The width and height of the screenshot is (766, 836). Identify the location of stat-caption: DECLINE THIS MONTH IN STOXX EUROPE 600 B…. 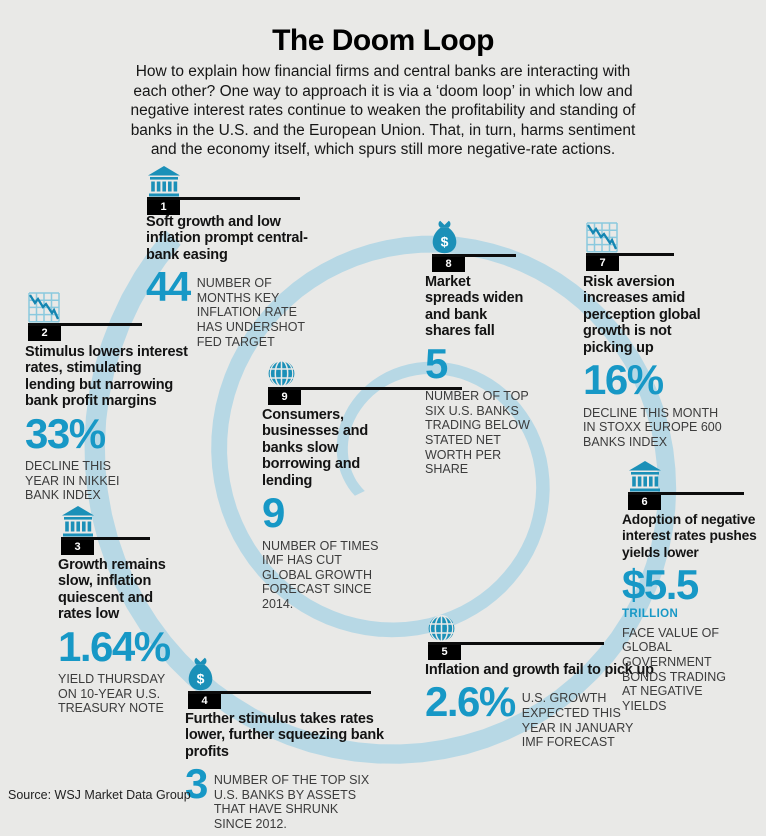
(652, 427).